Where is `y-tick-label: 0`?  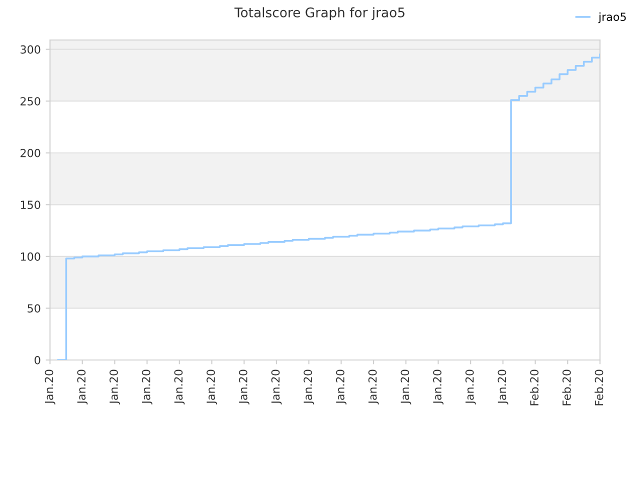 y-tick-label: 0 is located at coordinates (37, 360).